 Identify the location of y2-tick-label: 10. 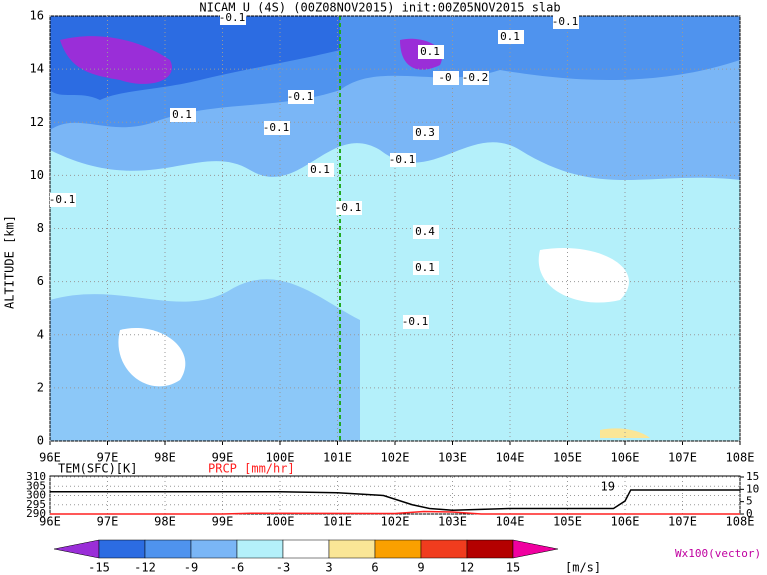
(752, 488).